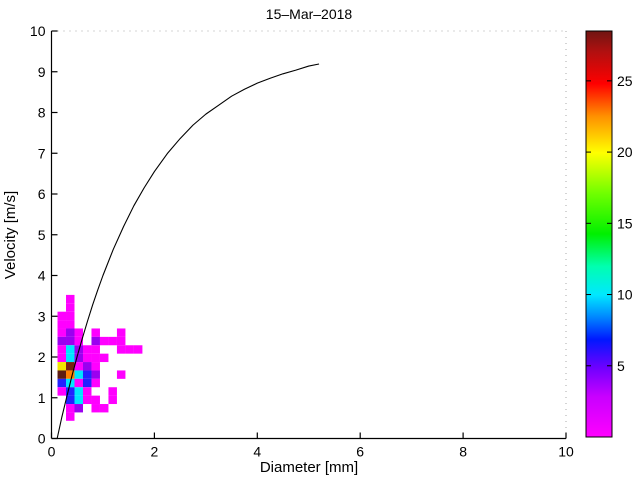 The height and width of the screenshot is (480, 640). I want to click on y-tick-label: 5, so click(42, 235).